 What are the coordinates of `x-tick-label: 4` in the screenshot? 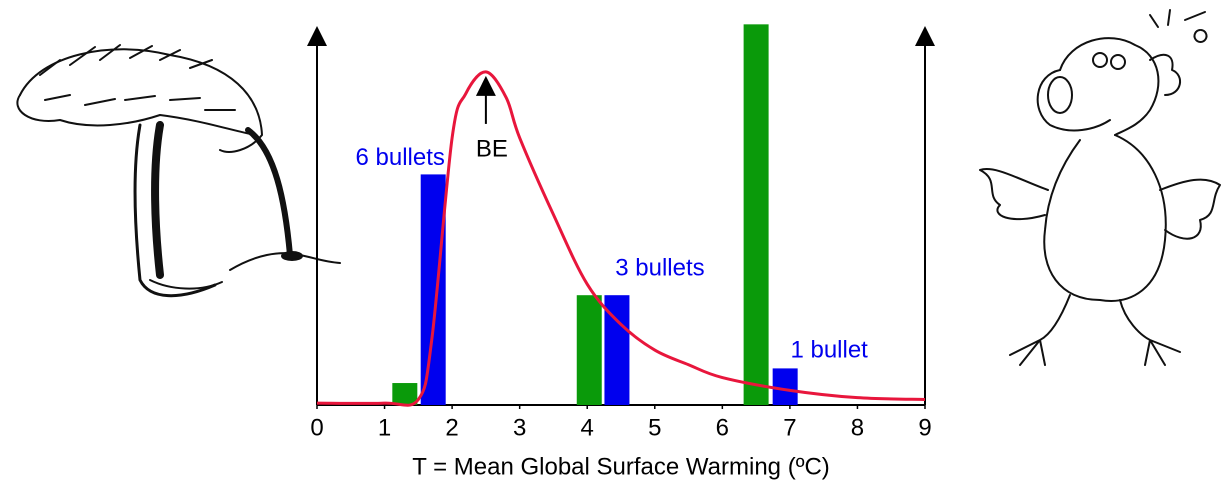 It's located at (587, 427).